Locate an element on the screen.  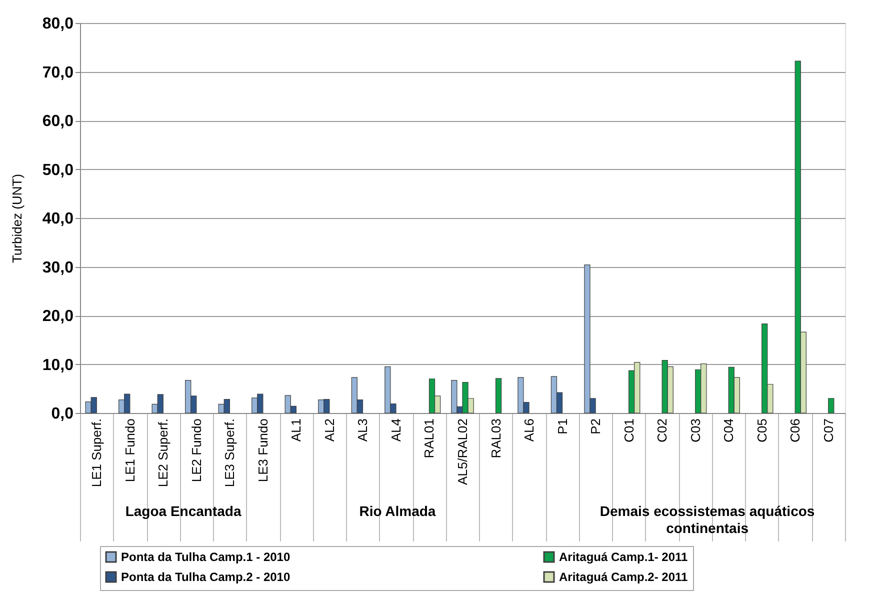
x-tick-label: AL6 is located at coordinates (529, 430).